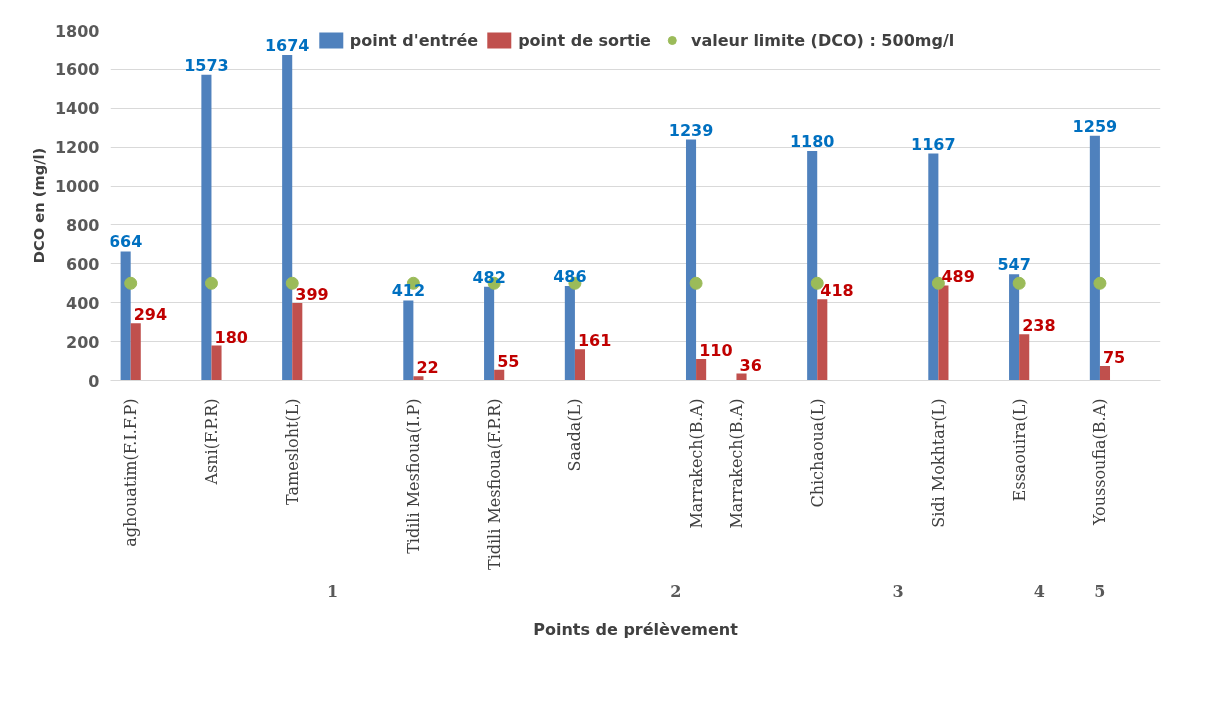 The width and height of the screenshot is (1213, 717). What do you see at coordinates (150, 315) in the screenshot?
I see `data-label: 294` at bounding box center [150, 315].